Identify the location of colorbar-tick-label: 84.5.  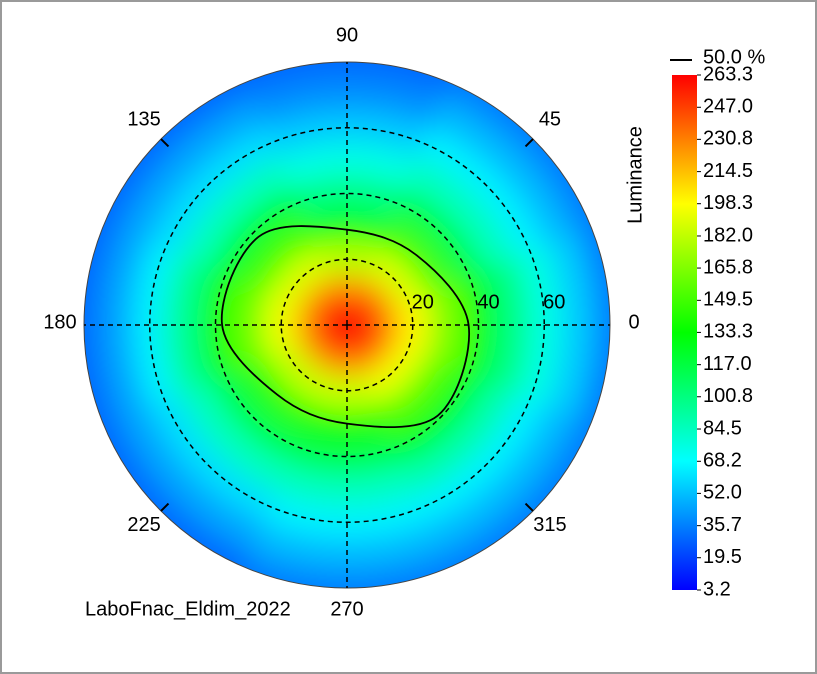
(722, 428).